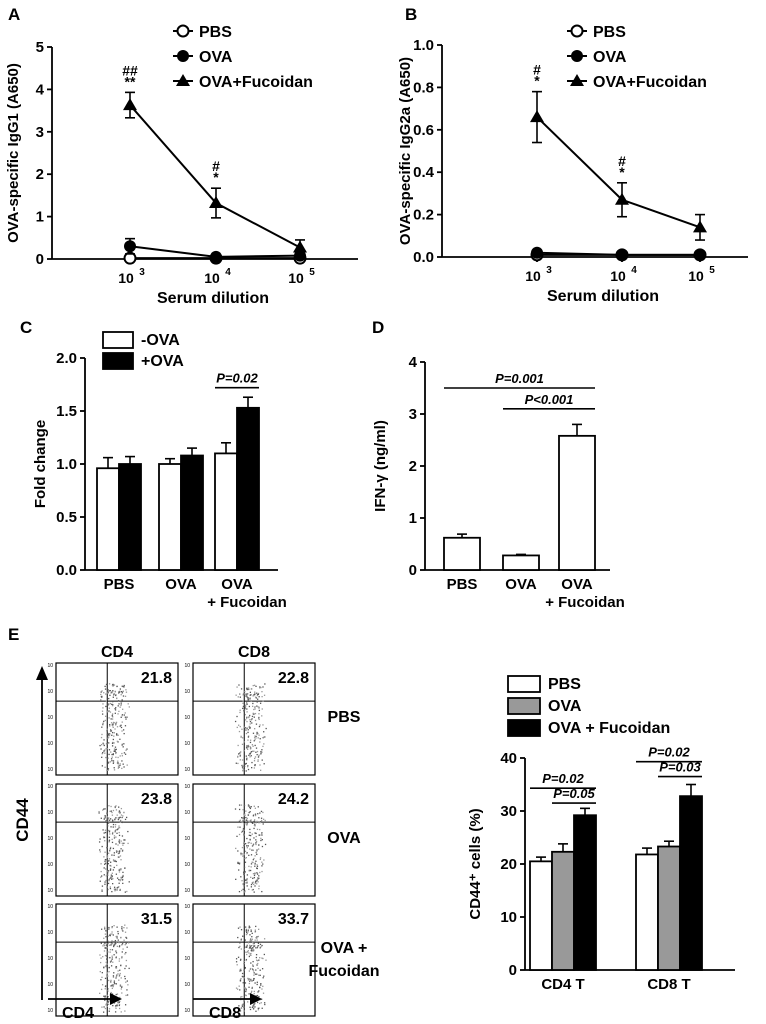 The height and width of the screenshot is (1024, 766). What do you see at coordinates (696, 276) in the screenshot?
I see `x-tick-label: 10` at bounding box center [696, 276].